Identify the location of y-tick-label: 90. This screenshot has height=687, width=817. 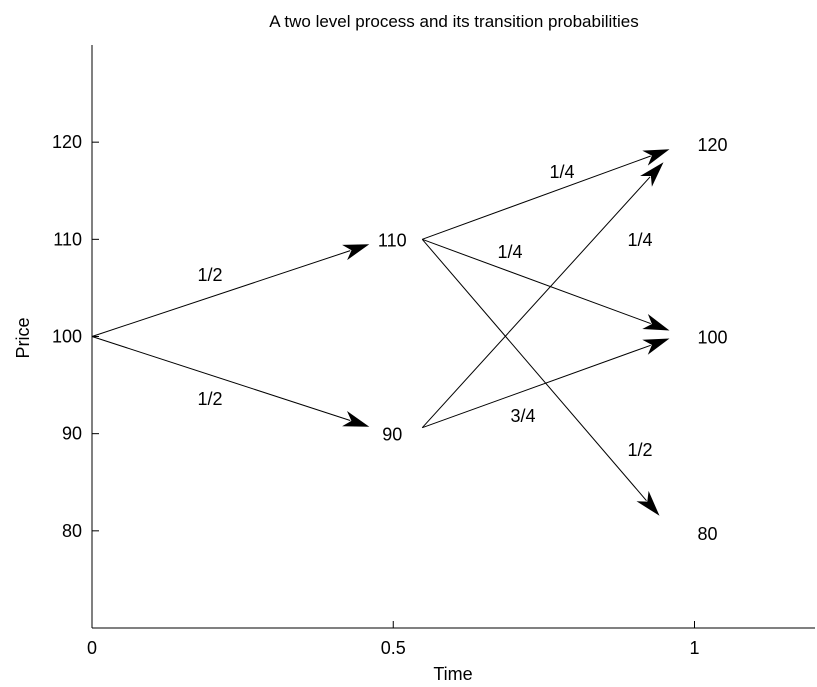
(72, 434).